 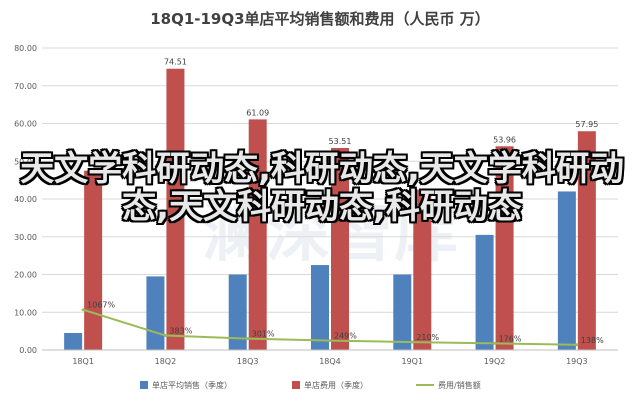 I want to click on bar-data-label: 53.96, so click(x=504, y=139).